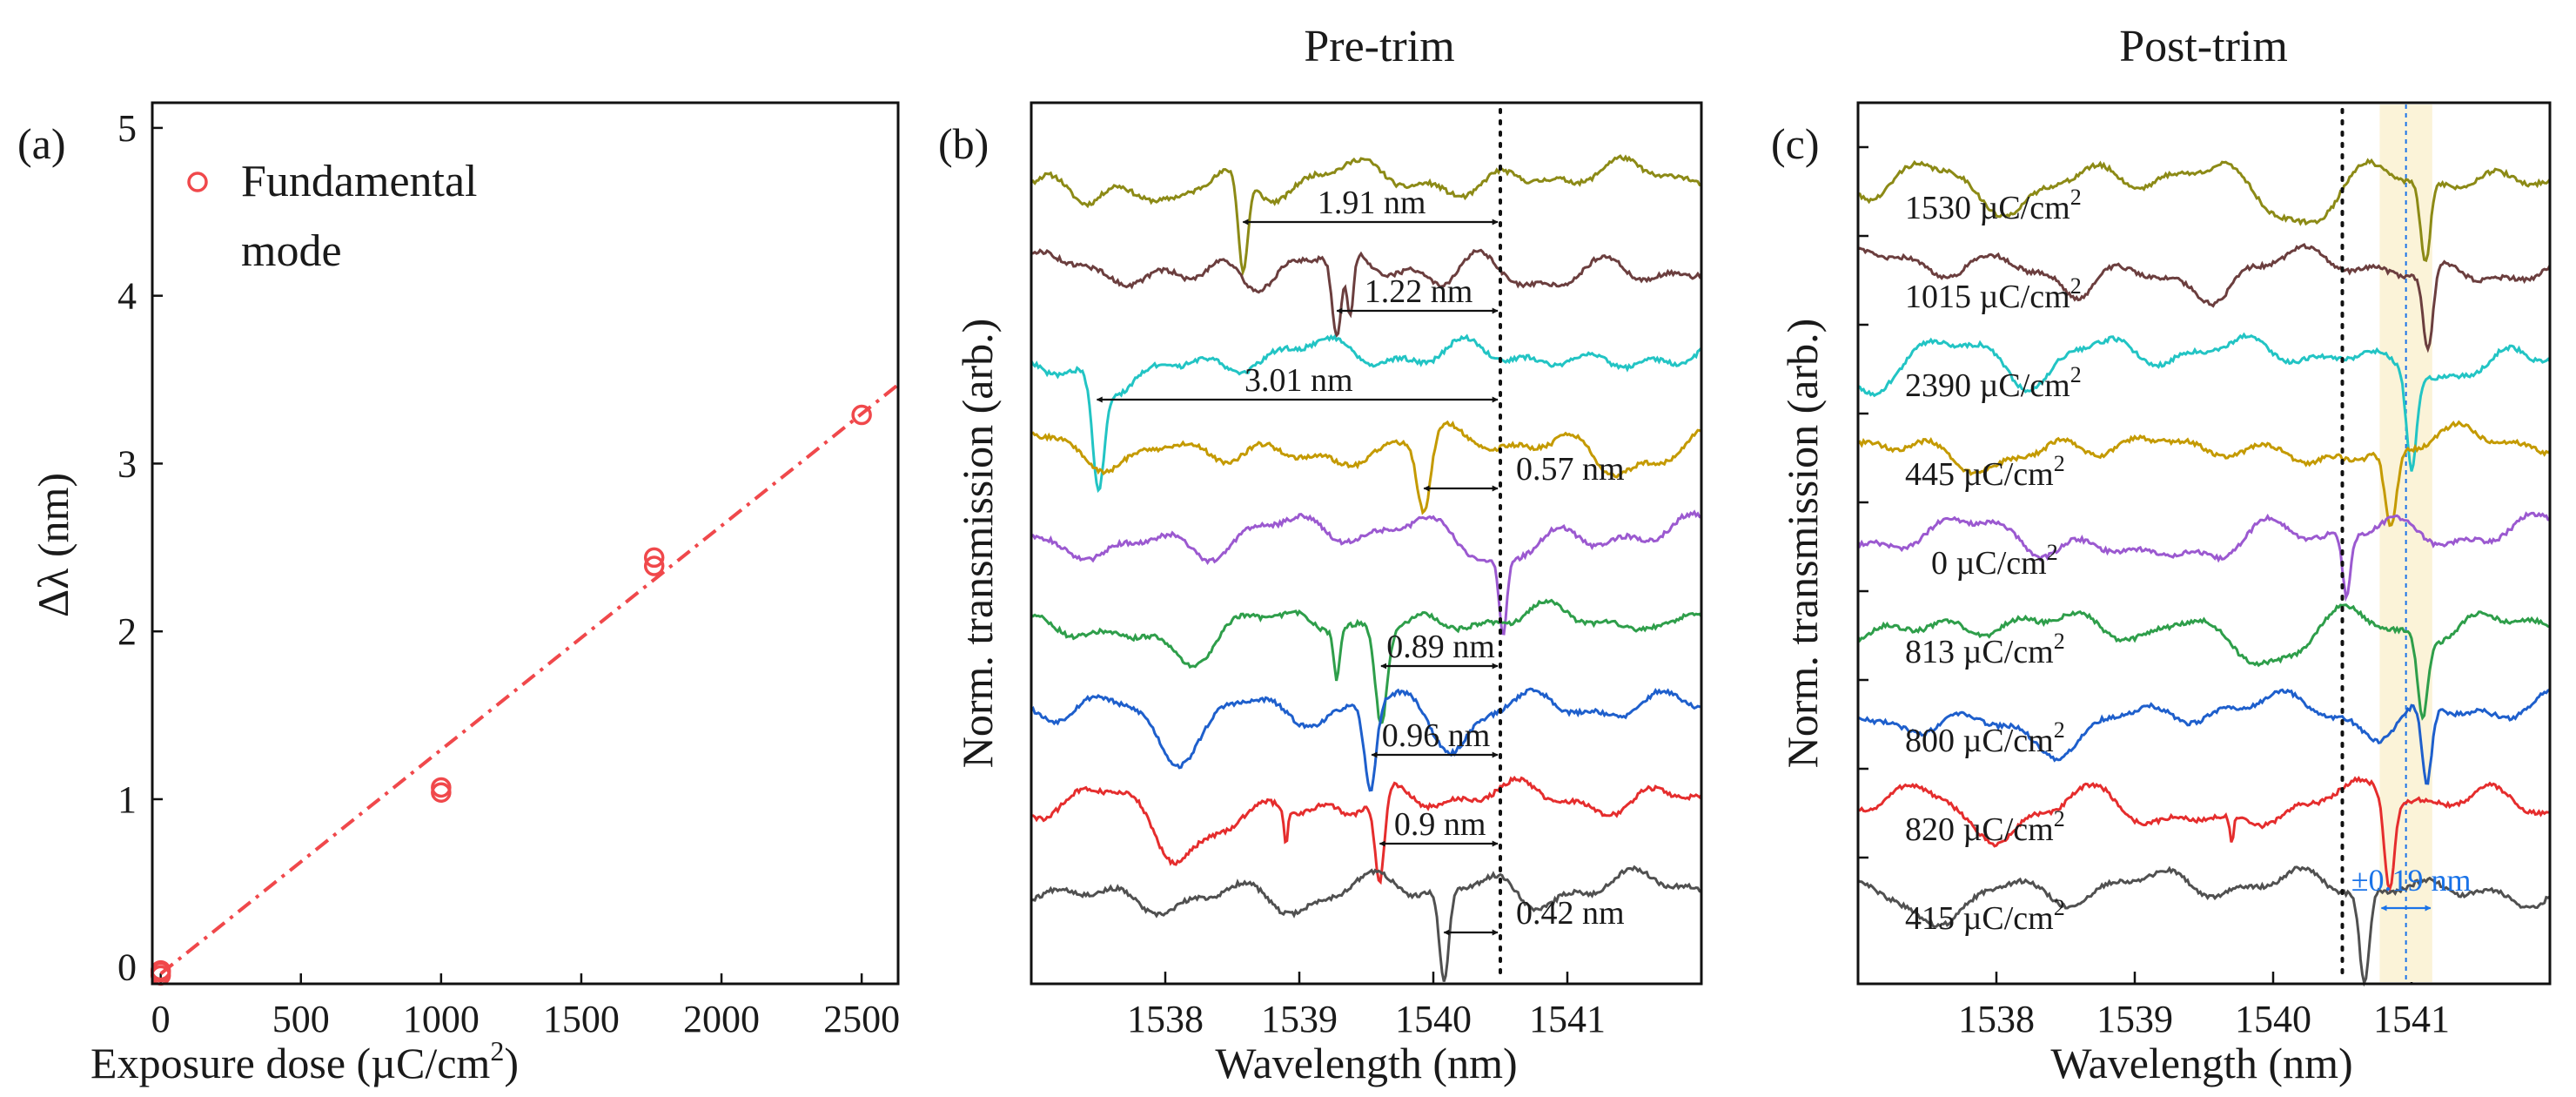 The image size is (2576, 1097). What do you see at coordinates (127, 968) in the screenshot?
I see `y-tick-label: 0` at bounding box center [127, 968].